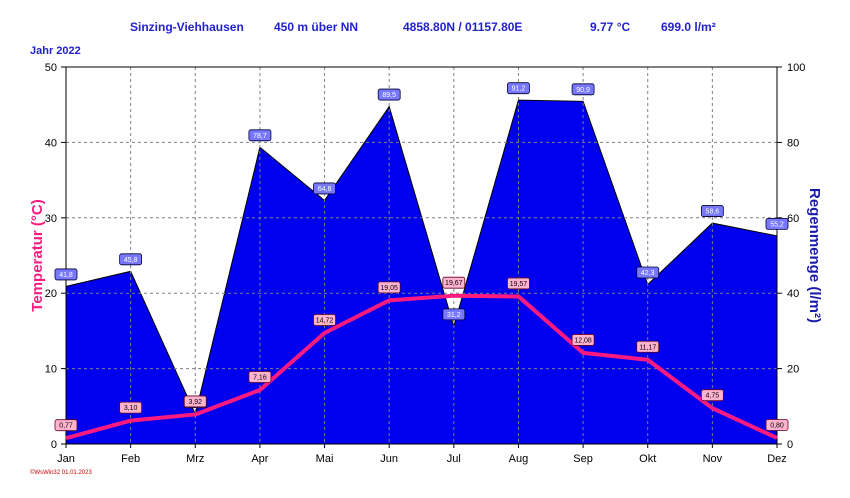 This screenshot has height=498, width=850. I want to click on temp-data-label: 0,80, so click(777, 425).